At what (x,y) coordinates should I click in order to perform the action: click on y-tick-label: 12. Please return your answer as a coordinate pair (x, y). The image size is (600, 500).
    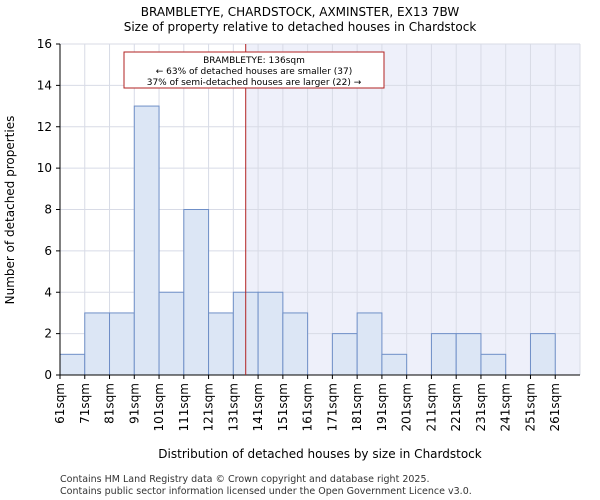
    Looking at the image, I should click on (44, 127).